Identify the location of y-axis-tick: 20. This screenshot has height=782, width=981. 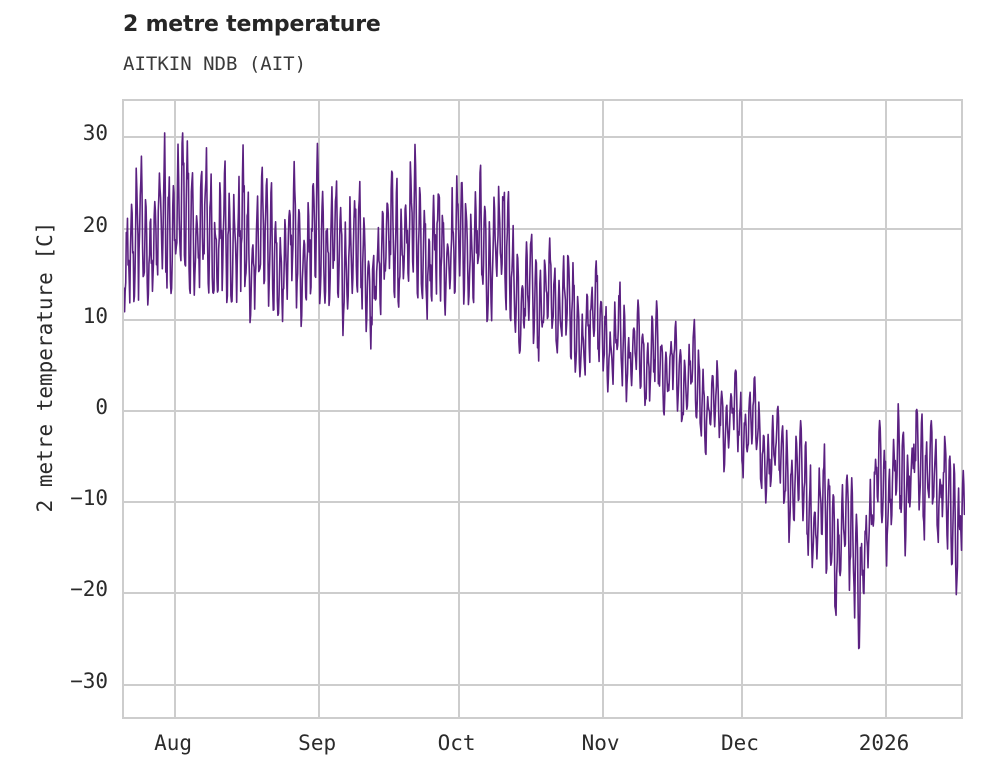
(95, 224).